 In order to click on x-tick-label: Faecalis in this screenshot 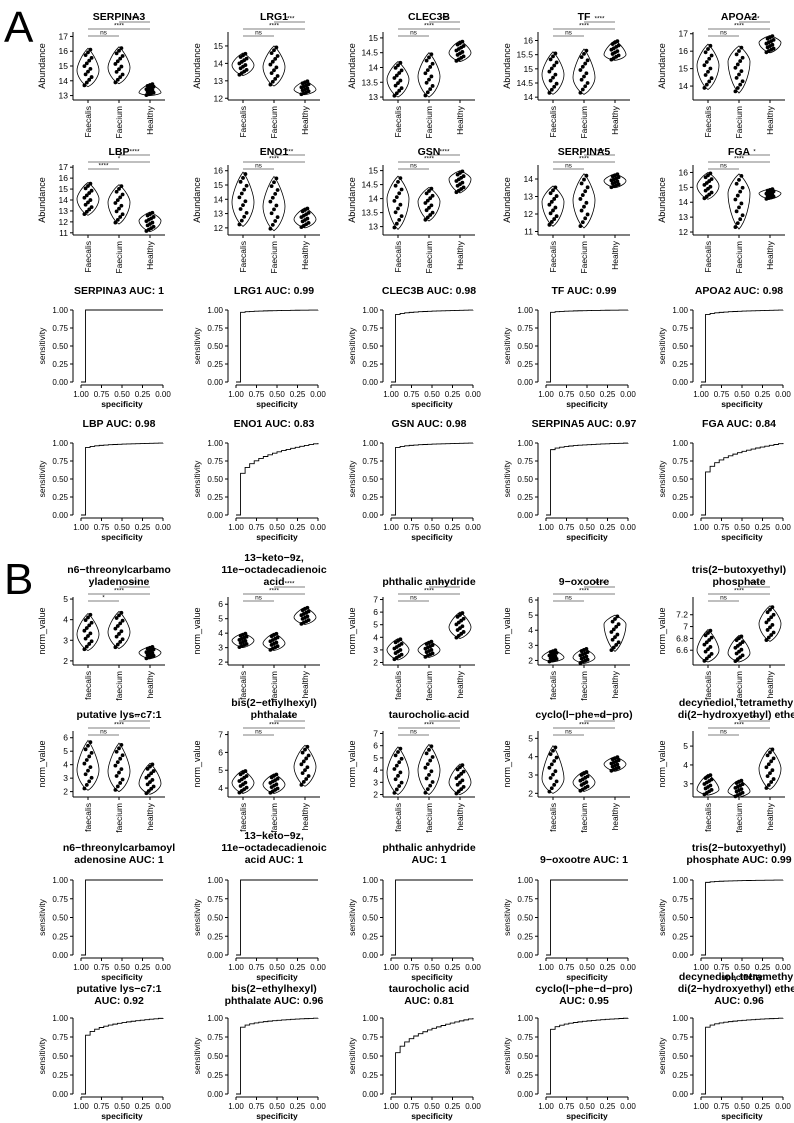, I will do `click(398, 122)`.